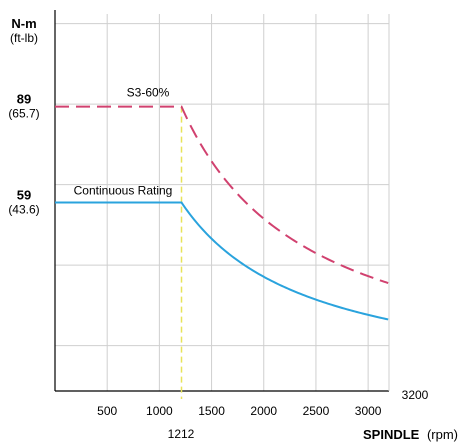  What do you see at coordinates (159, 411) in the screenshot?
I see `x-tick-label-1: 1000` at bounding box center [159, 411].